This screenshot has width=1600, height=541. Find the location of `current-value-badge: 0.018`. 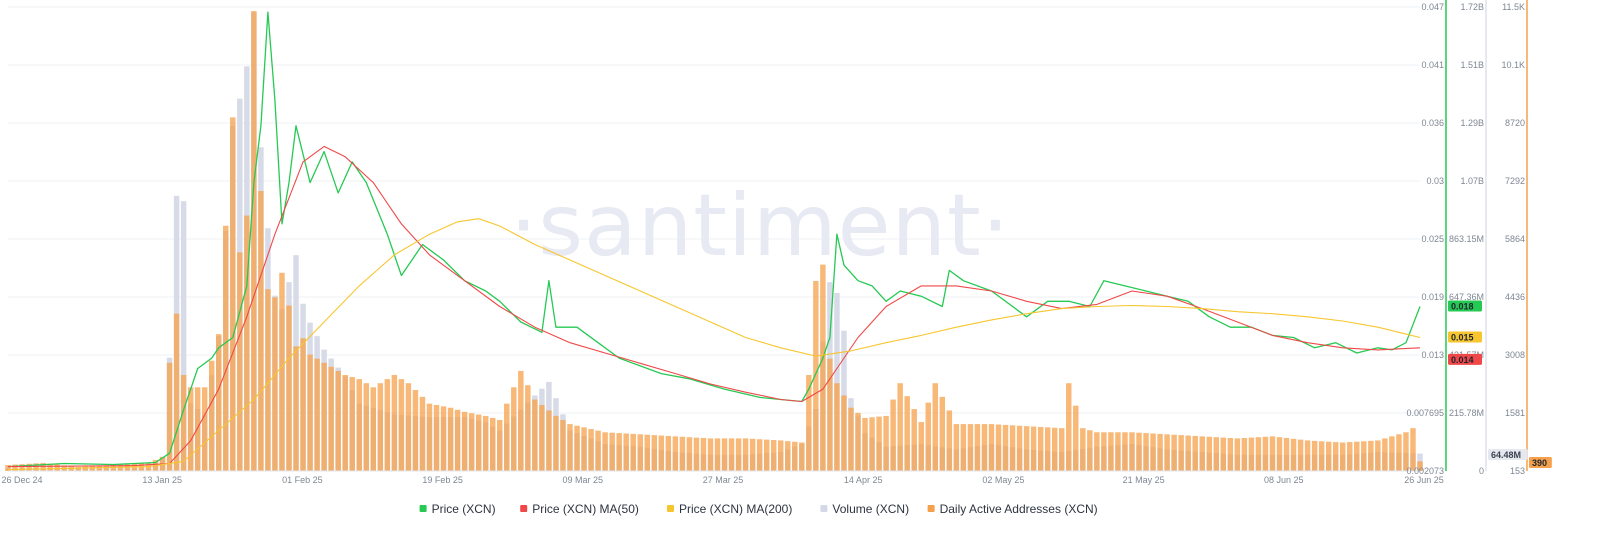

current-value-badge: 0.018 is located at coordinates (1465, 306).